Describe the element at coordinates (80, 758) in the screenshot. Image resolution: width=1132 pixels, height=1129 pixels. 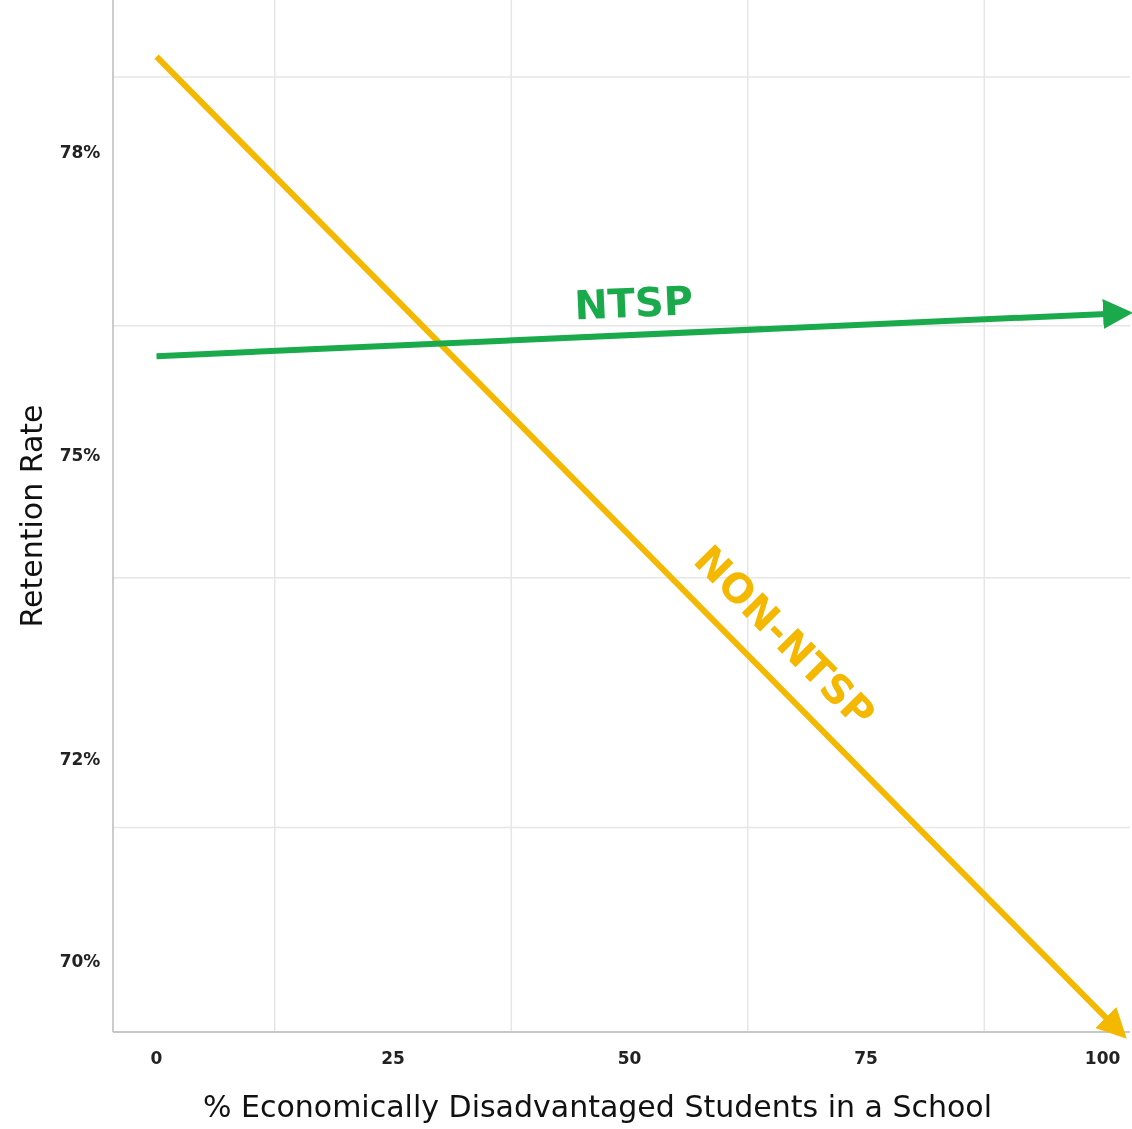
I see `y-tick-label: 72%` at that location.